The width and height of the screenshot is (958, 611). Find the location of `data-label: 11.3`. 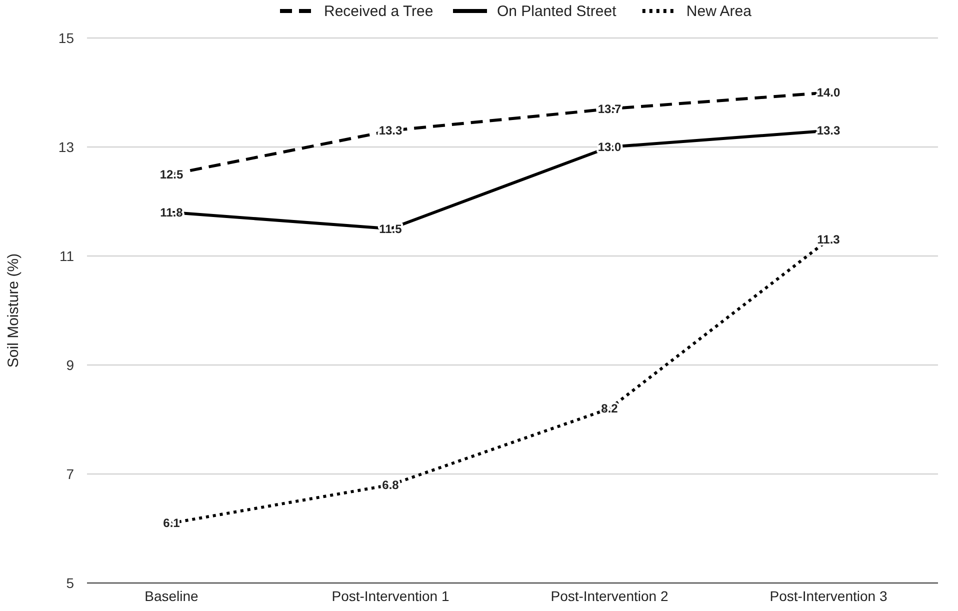

data-label: 11.3 is located at coordinates (828, 239).